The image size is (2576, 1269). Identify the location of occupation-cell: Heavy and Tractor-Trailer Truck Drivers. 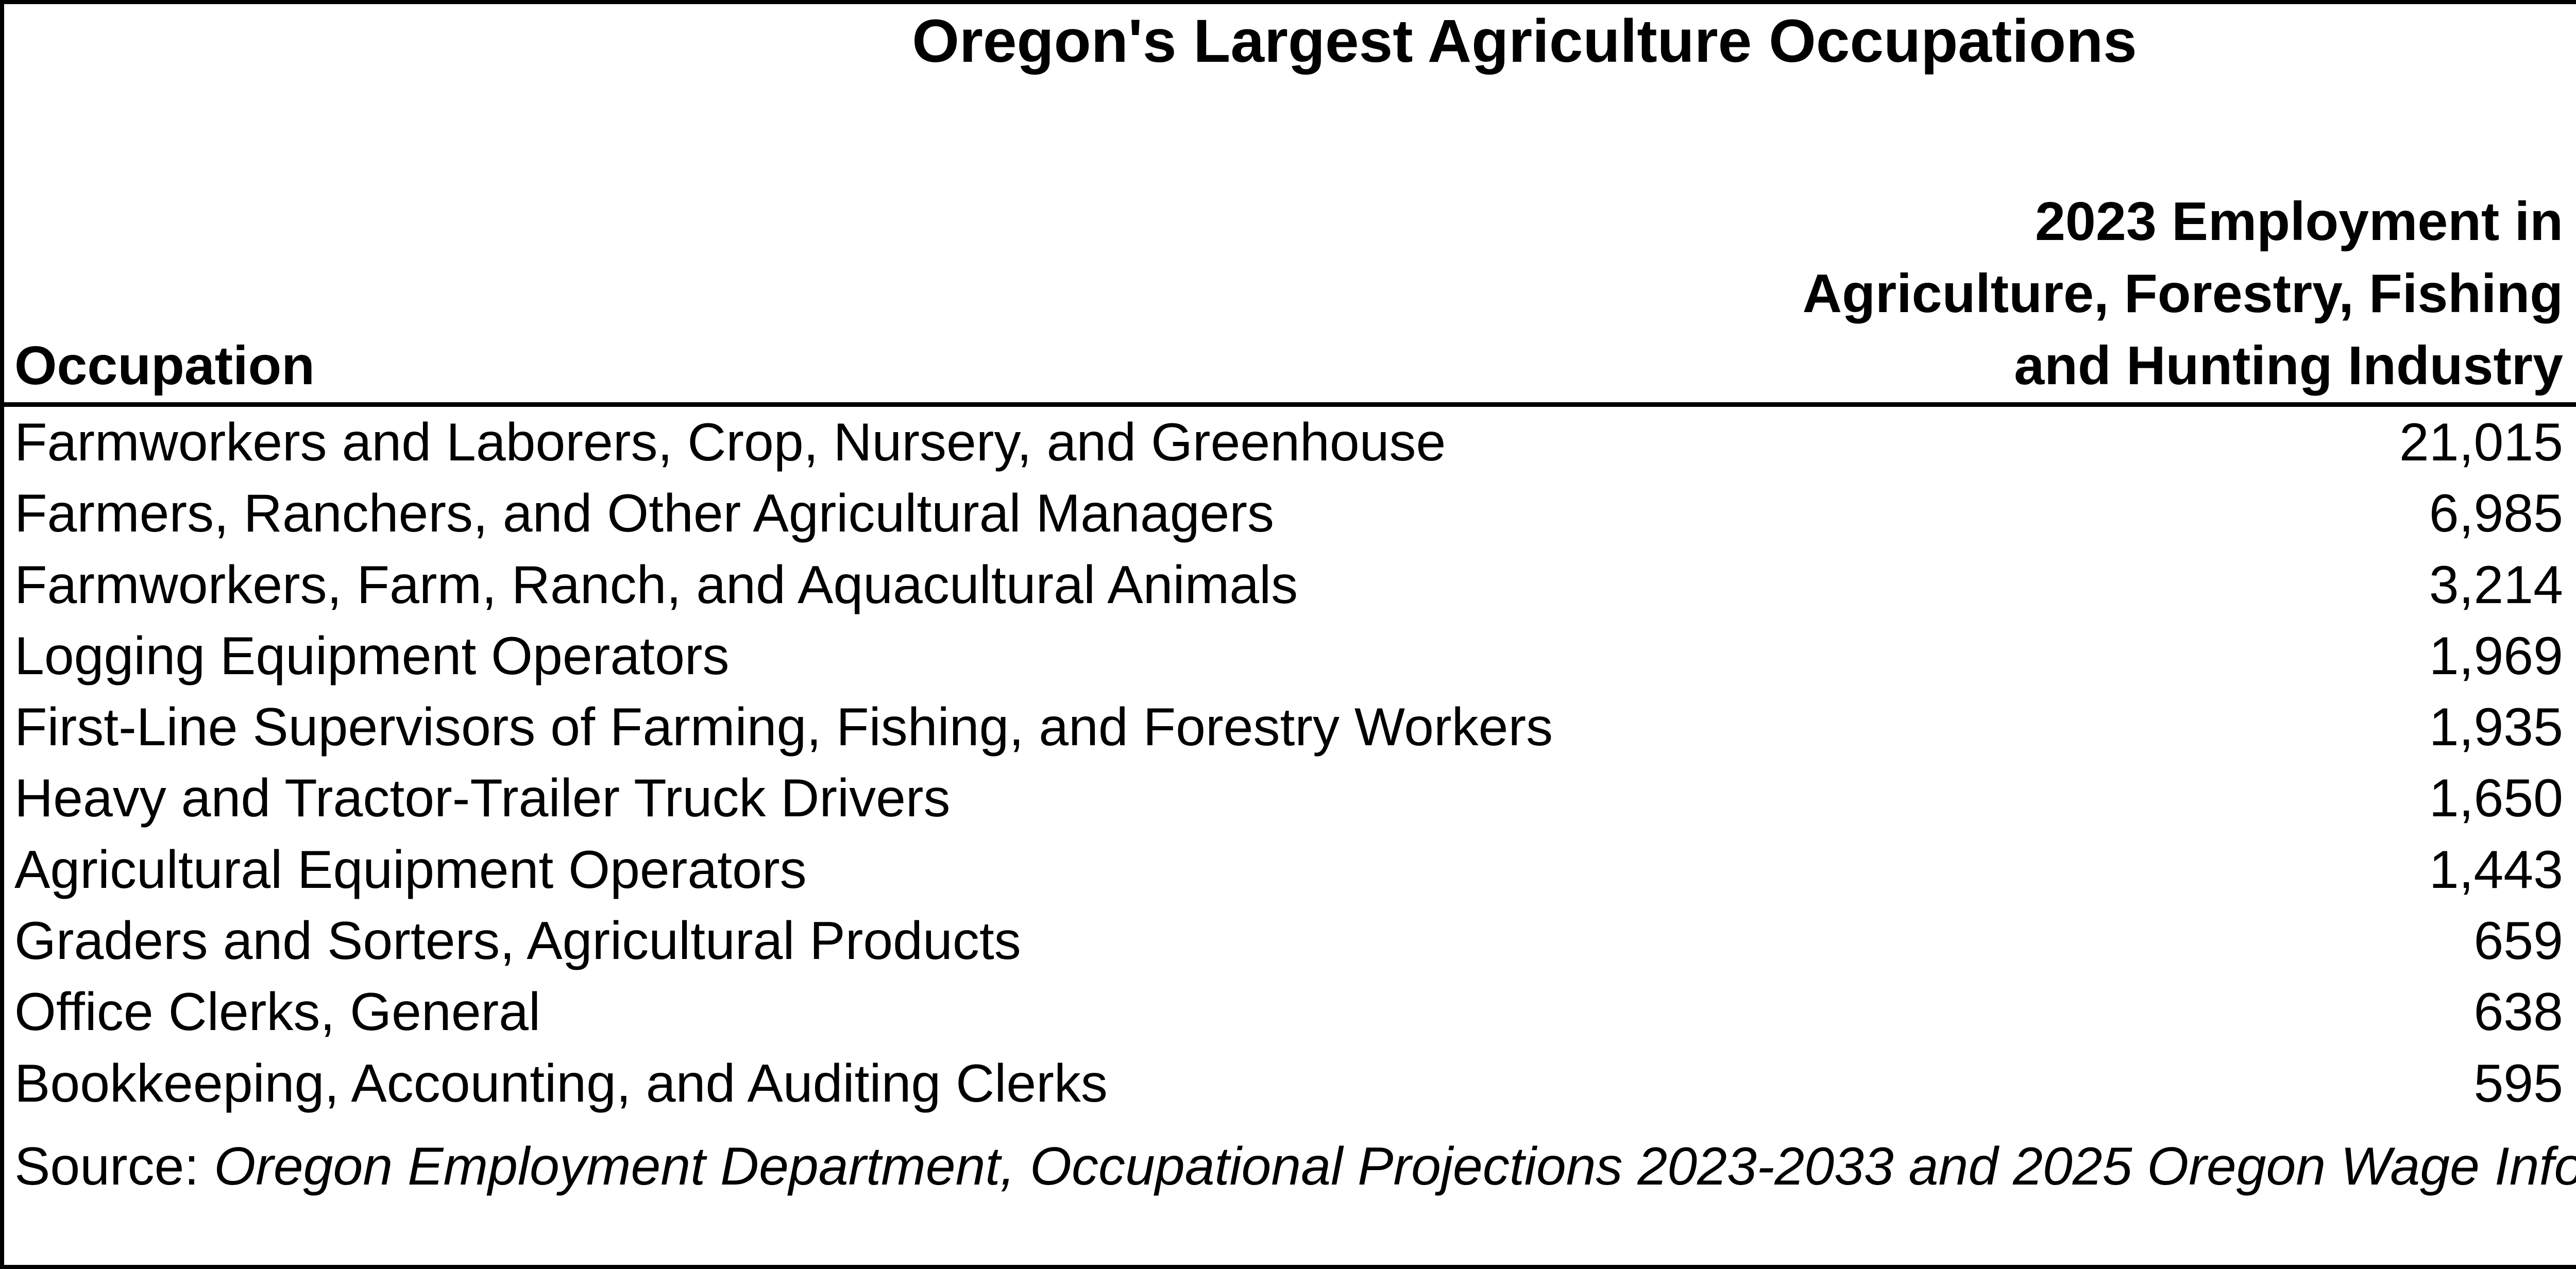
(482, 798).